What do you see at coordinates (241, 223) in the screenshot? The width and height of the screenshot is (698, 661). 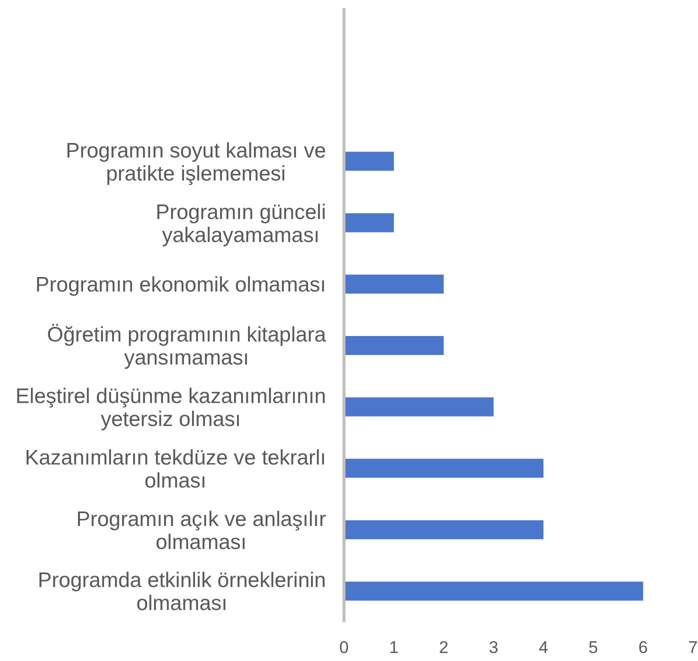 I see `y-tick-label: Programın günceli yakalayamaması` at bounding box center [241, 223].